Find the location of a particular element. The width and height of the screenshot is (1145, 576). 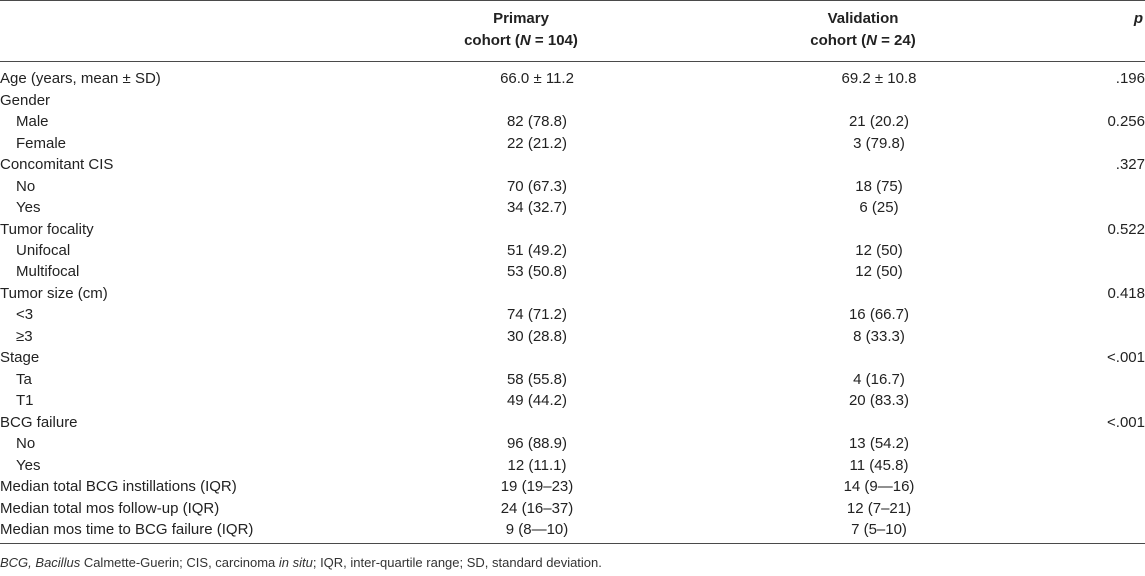

header-primary-line1: Primary is located at coordinates (521, 18).